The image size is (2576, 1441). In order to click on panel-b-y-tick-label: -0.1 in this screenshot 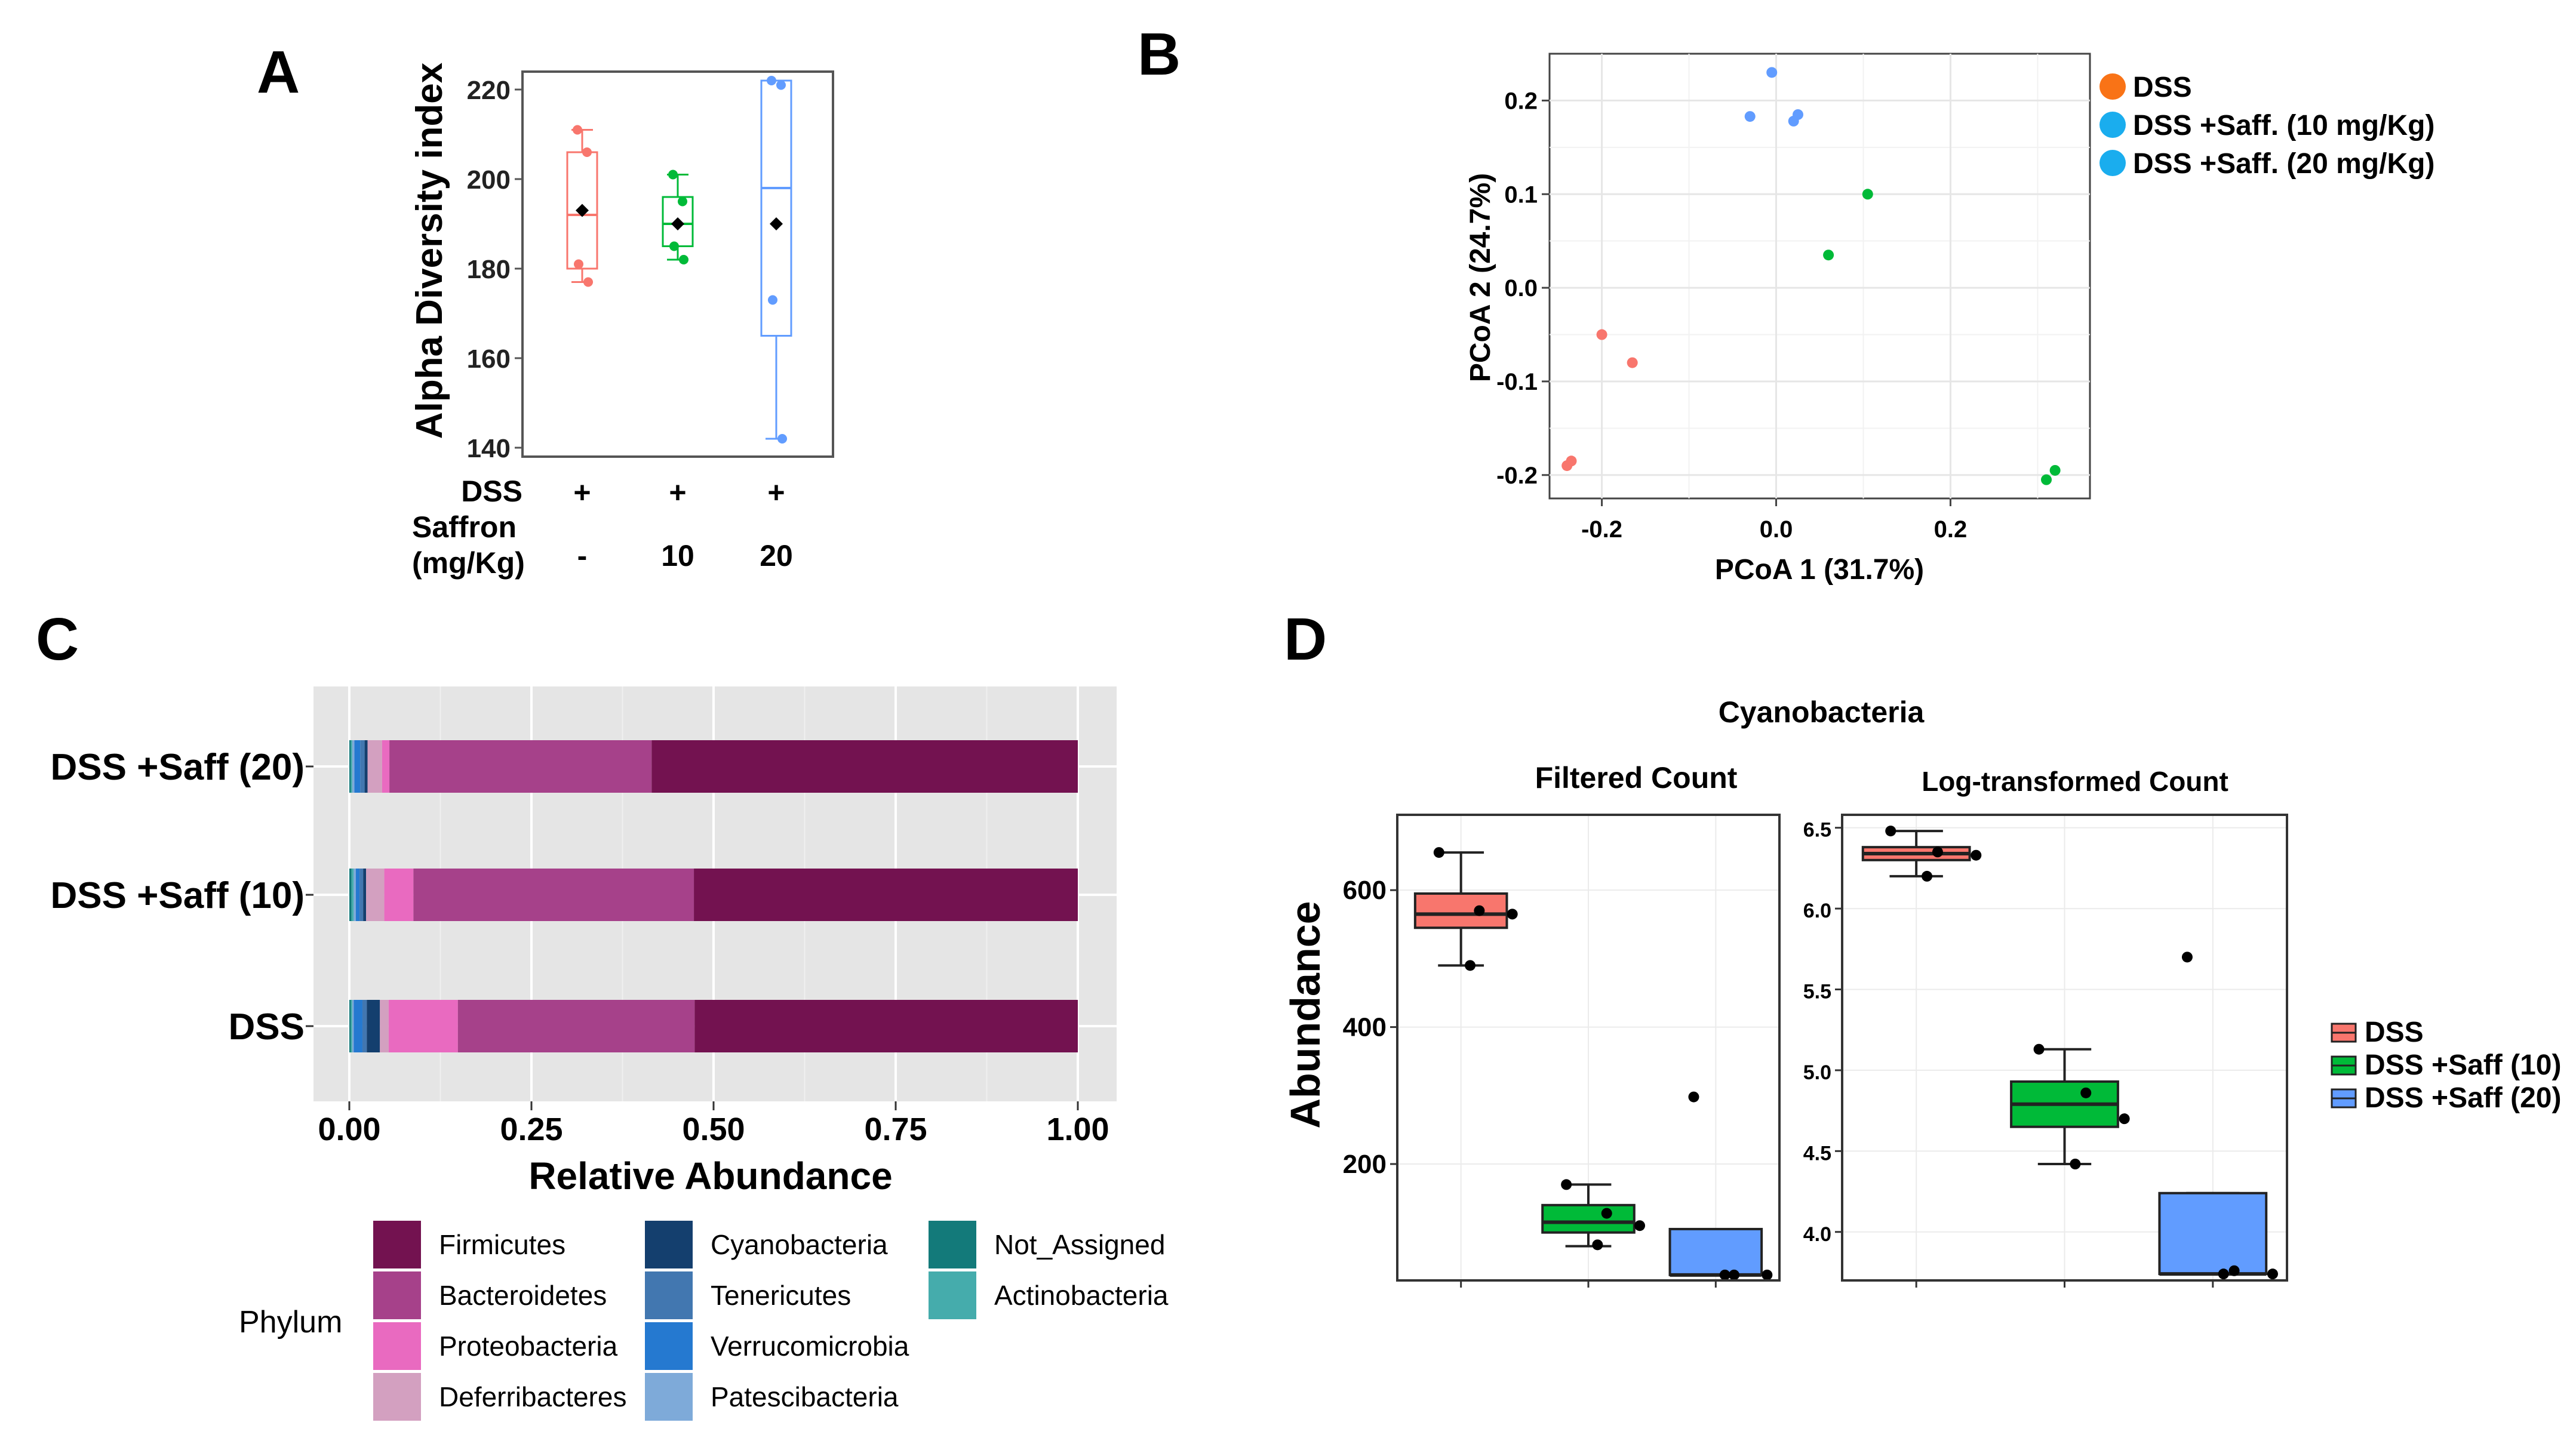, I will do `click(1517, 382)`.